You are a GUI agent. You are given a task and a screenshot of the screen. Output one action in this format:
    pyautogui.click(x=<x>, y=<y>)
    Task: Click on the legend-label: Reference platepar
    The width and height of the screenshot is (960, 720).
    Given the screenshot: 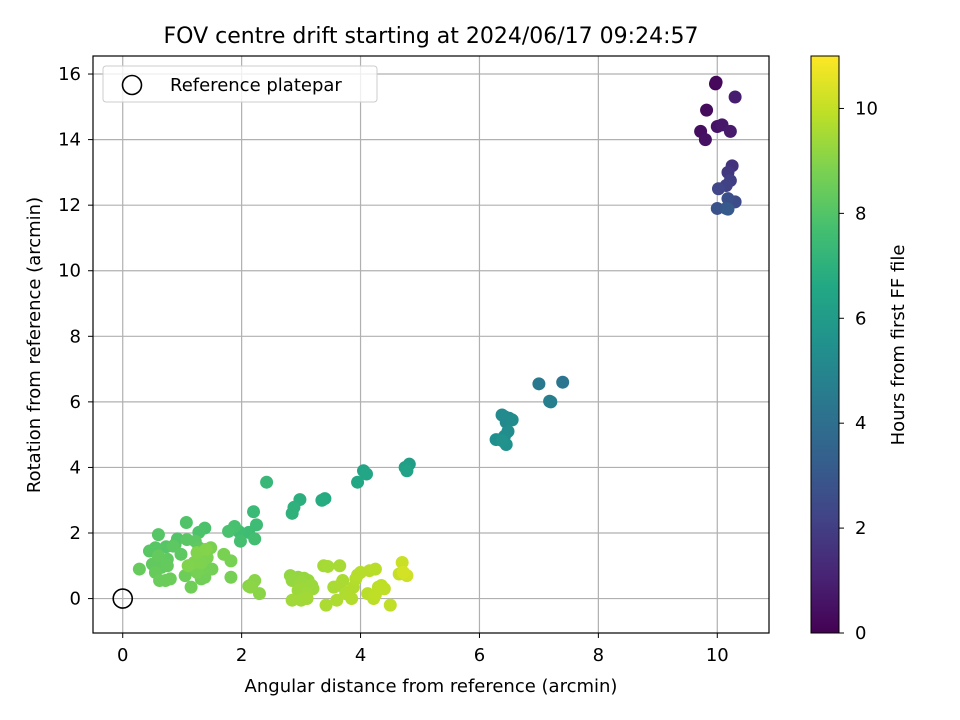 What is the action you would take?
    pyautogui.click(x=256, y=85)
    